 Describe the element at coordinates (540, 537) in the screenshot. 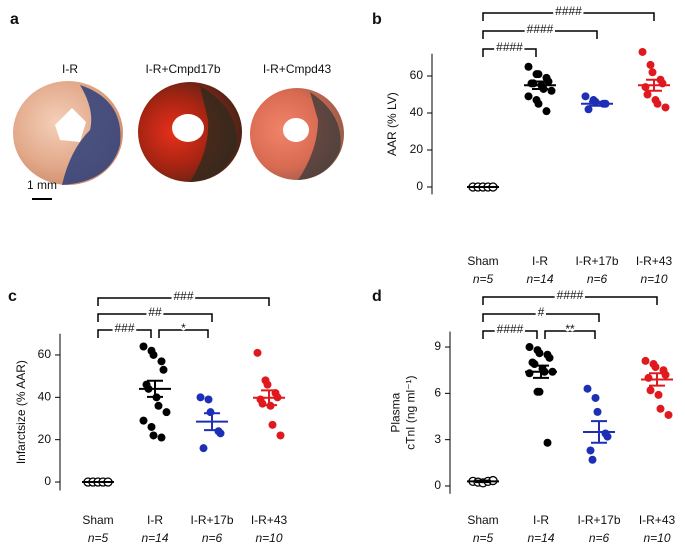

I see `n-label: n=14` at that location.